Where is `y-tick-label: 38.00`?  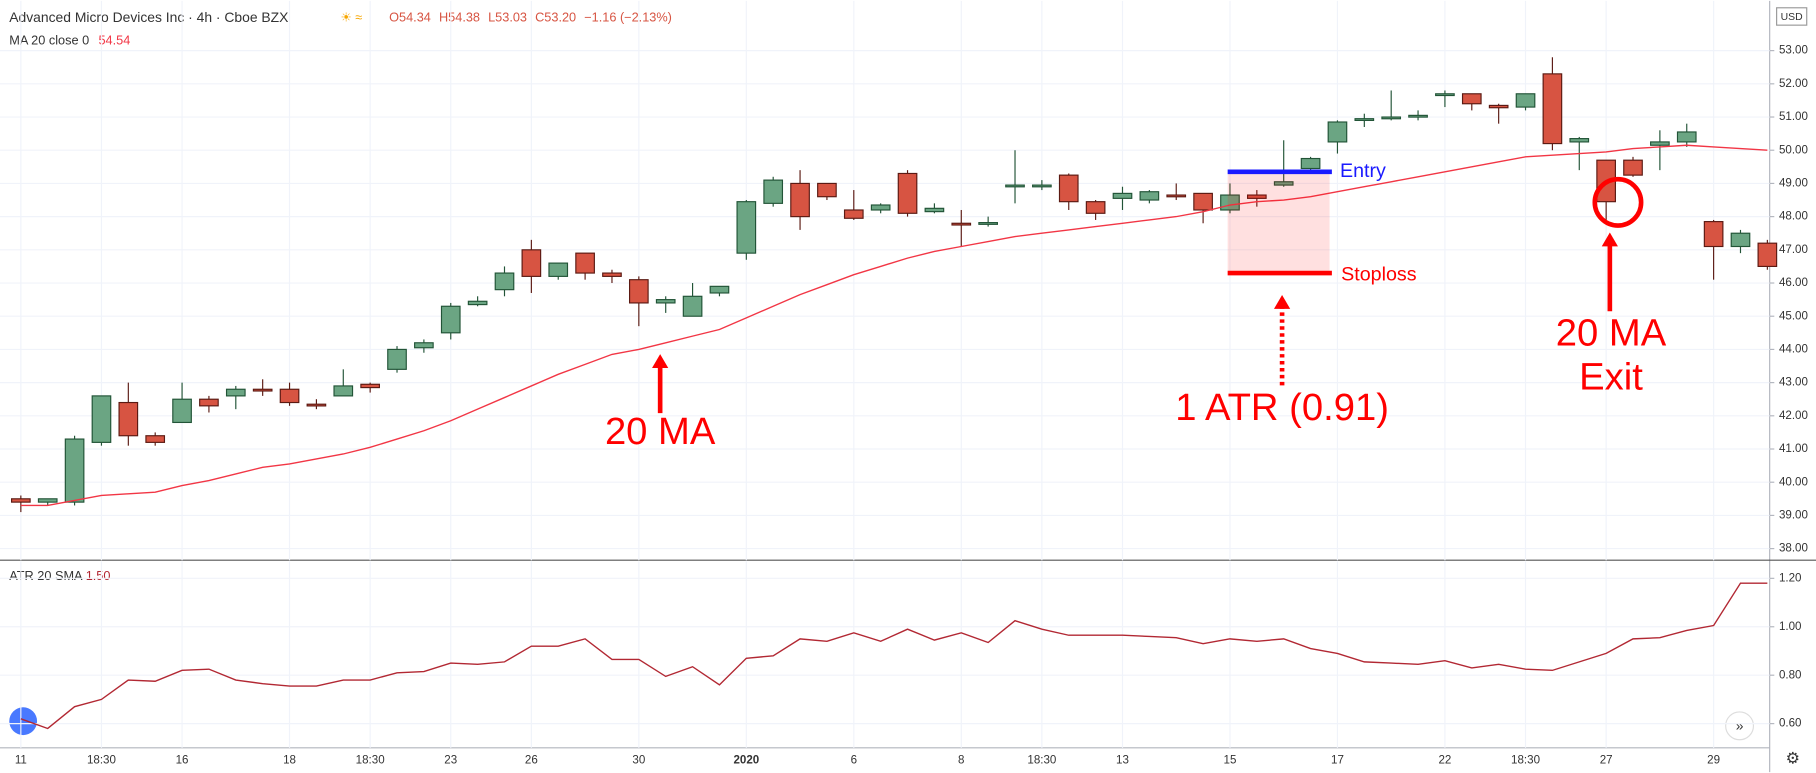
y-tick-label: 38.00 is located at coordinates (1793, 549).